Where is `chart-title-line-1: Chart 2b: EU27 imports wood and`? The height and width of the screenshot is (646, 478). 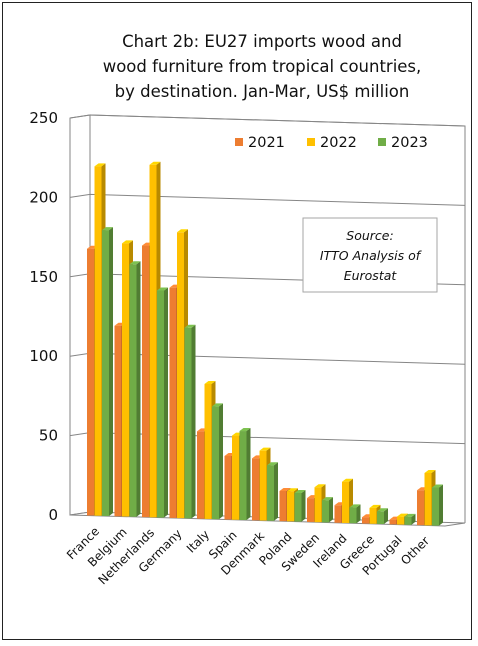
chart-title-line-1: Chart 2b: EU27 imports wood and is located at coordinates (262, 41).